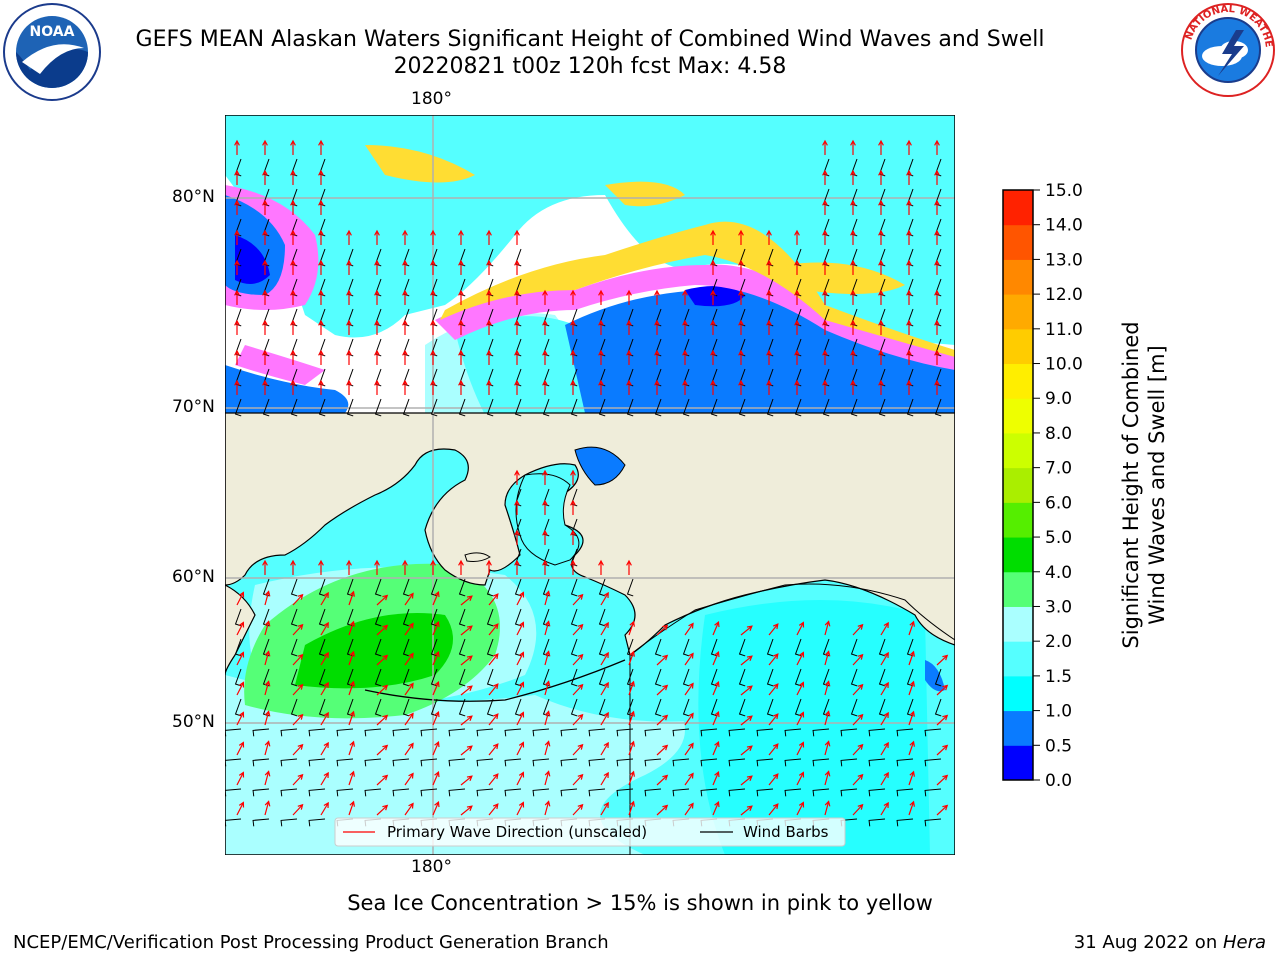  Describe the element at coordinates (431, 867) in the screenshot. I see `lon-label-bottom: 180°` at that location.